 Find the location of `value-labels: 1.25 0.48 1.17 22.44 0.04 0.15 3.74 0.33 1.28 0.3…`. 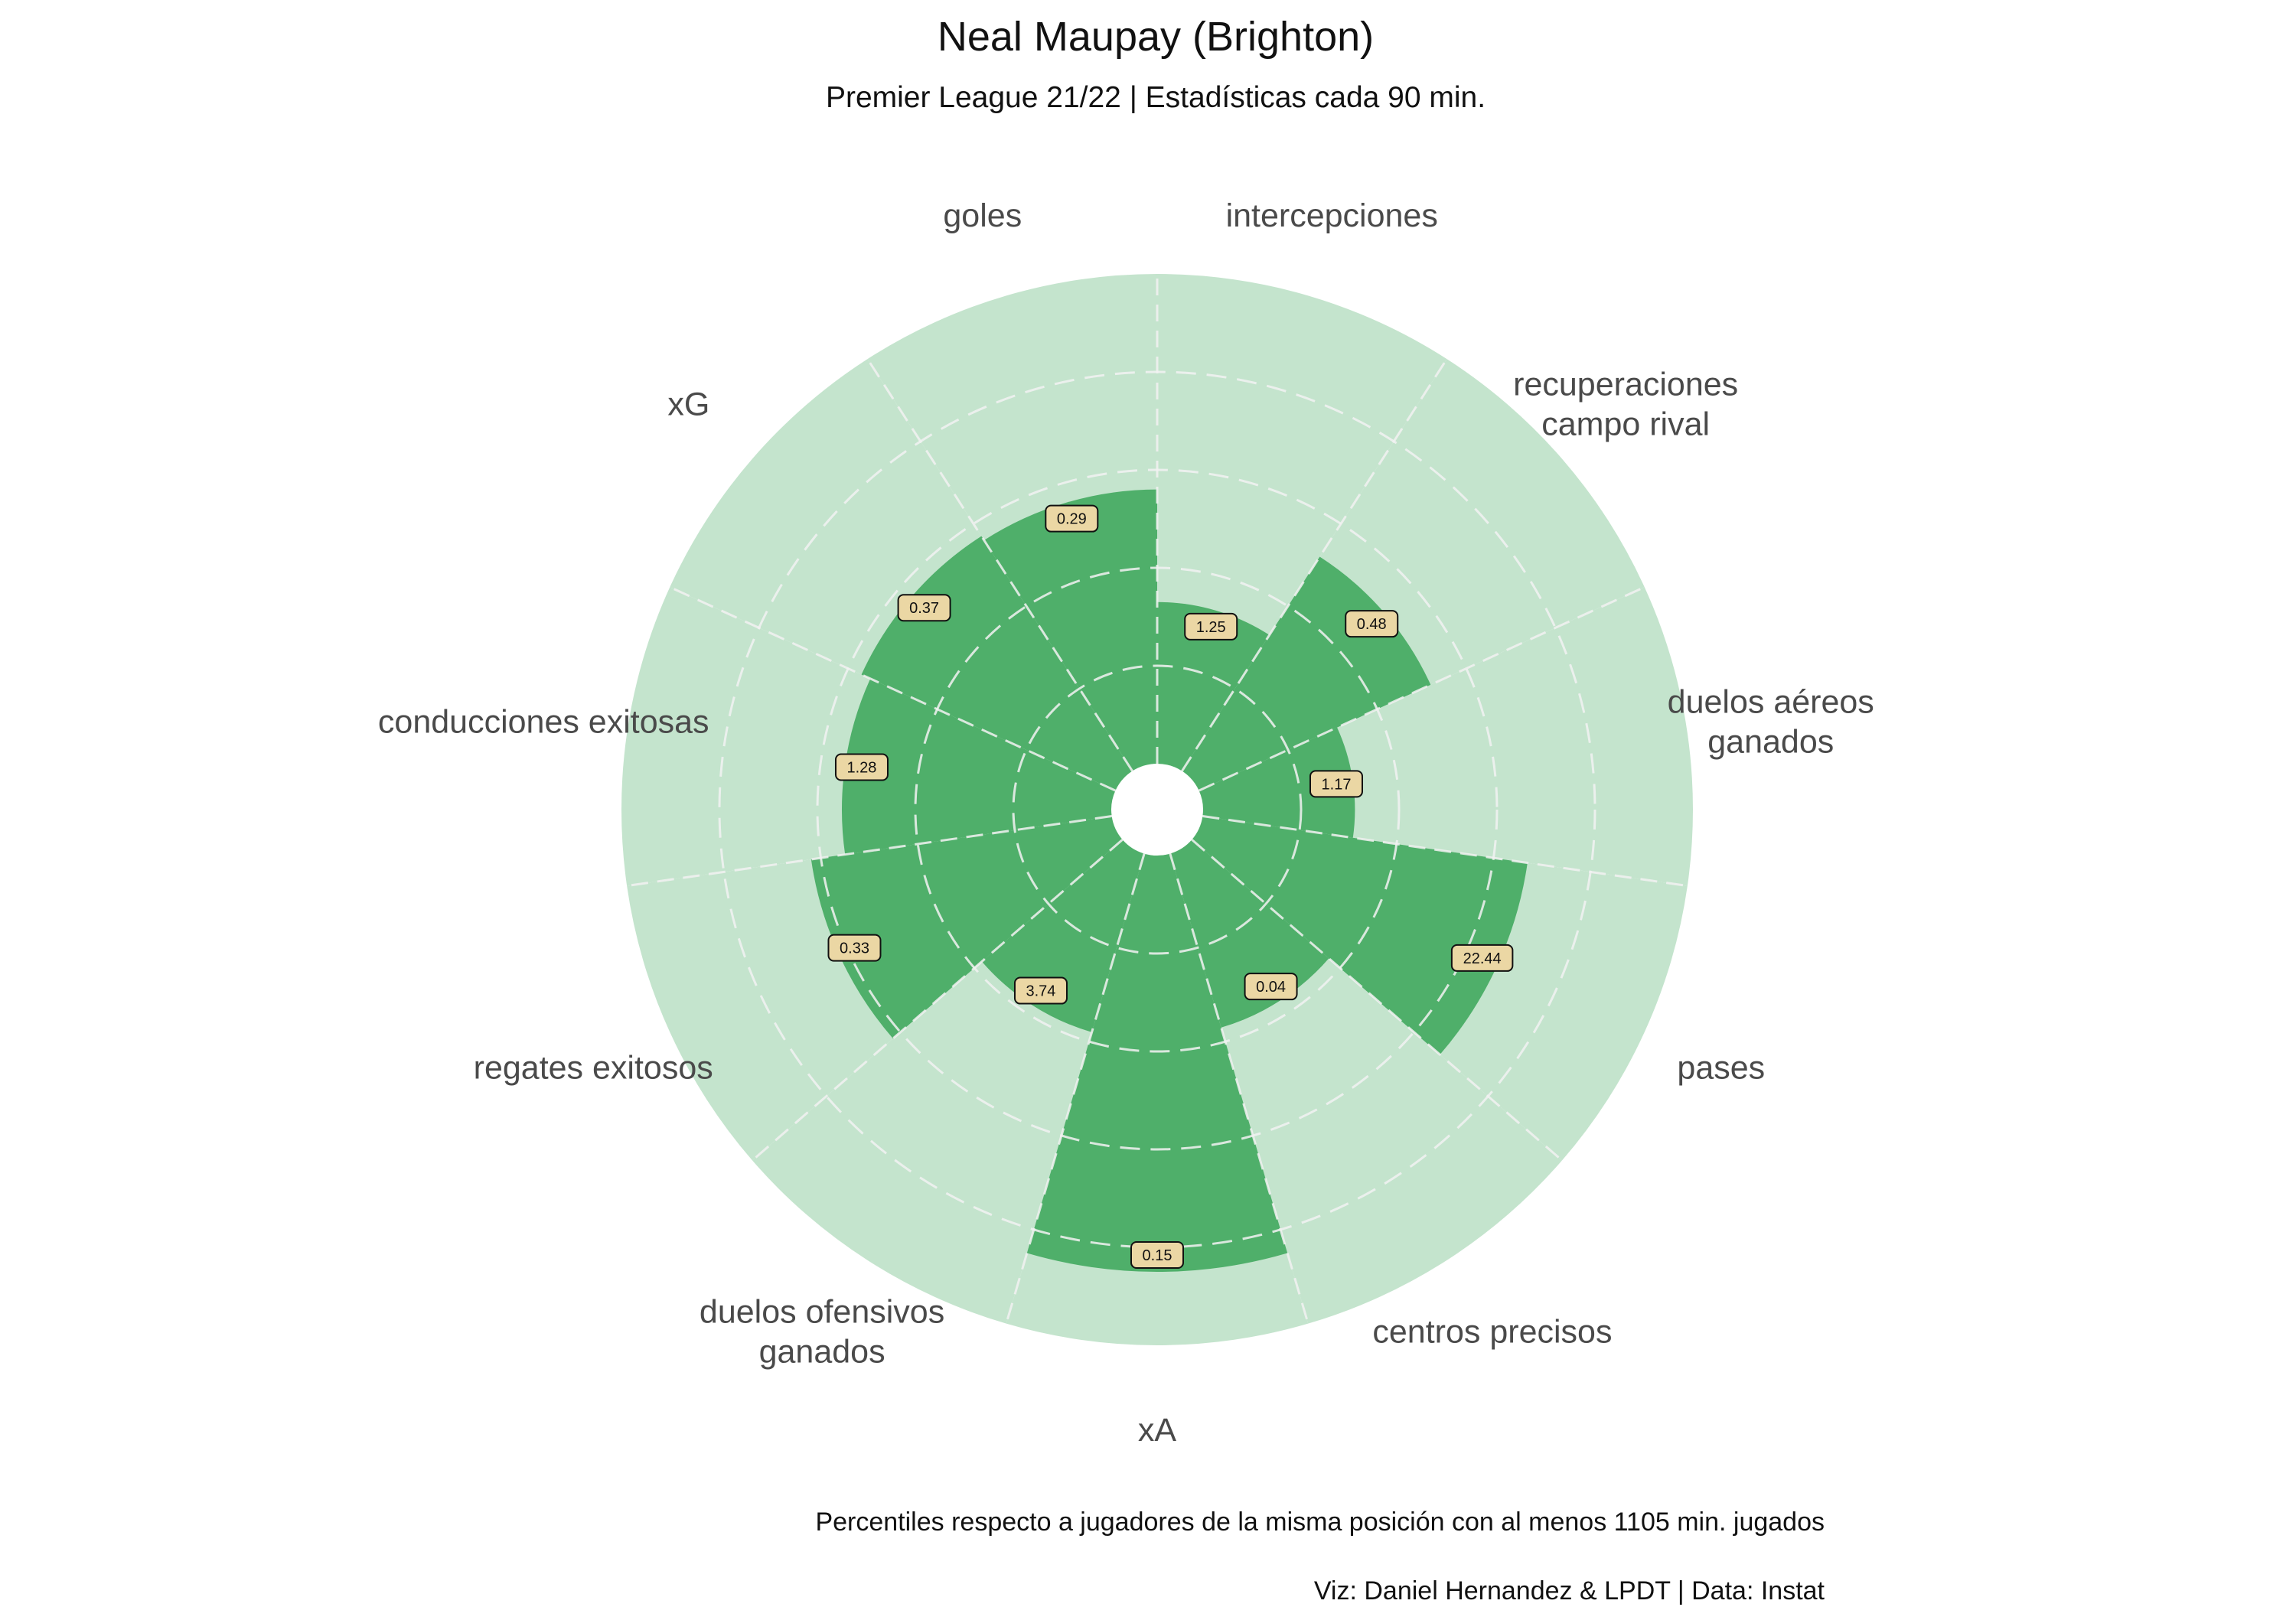

value-labels: 1.25 0.48 1.17 22.44 0.04 0.15 3.74 0.33 1.28 0.3… is located at coordinates (1170, 887).